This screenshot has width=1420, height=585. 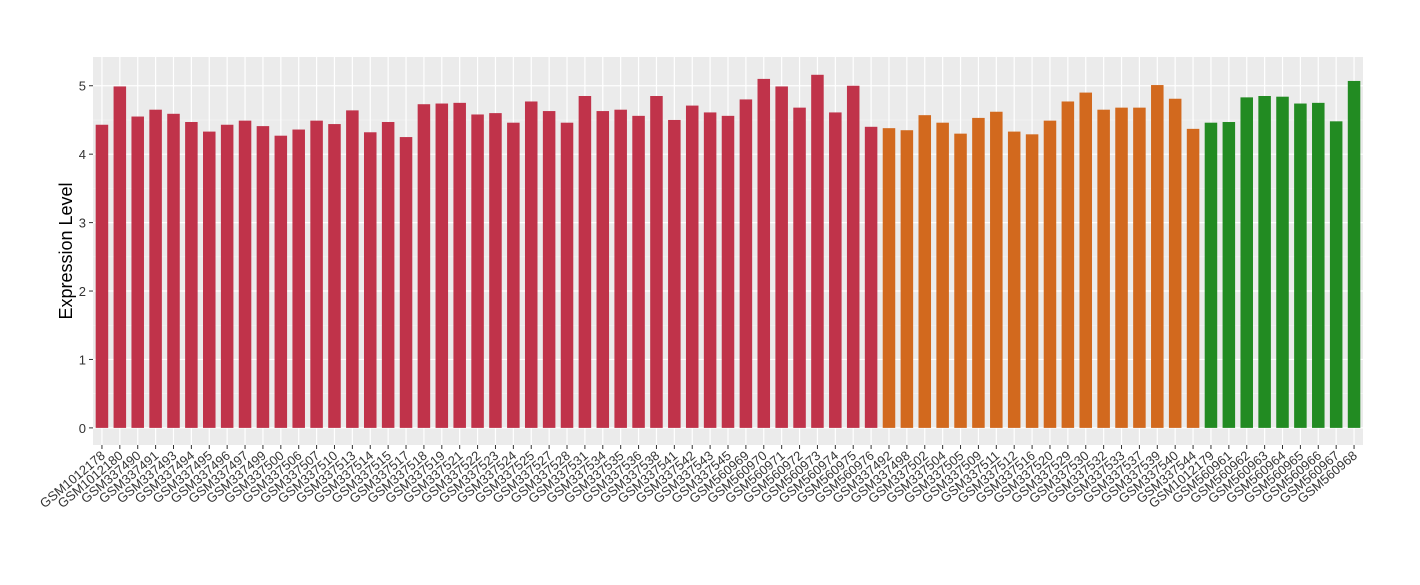 I want to click on y-axis-label: Expression Level, so click(x=66, y=250).